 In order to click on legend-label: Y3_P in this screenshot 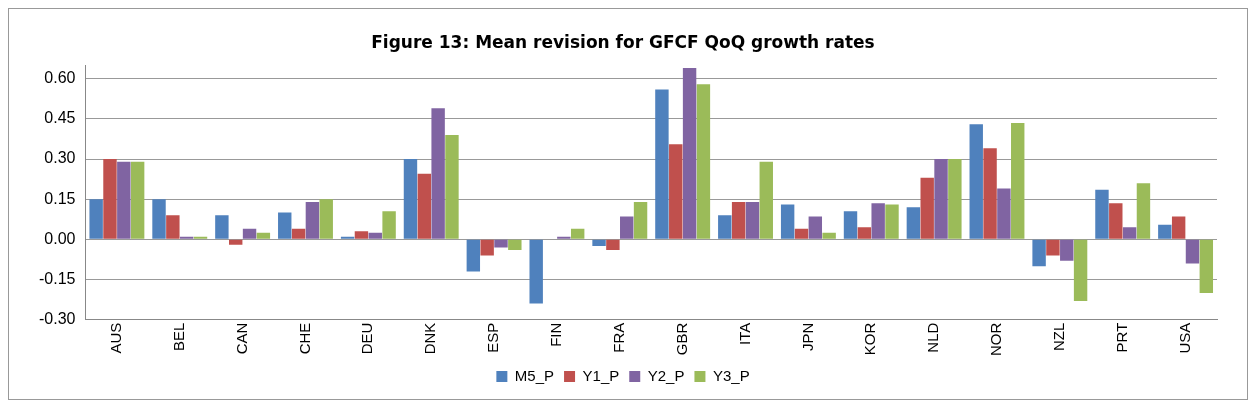, I will do `click(731, 375)`.